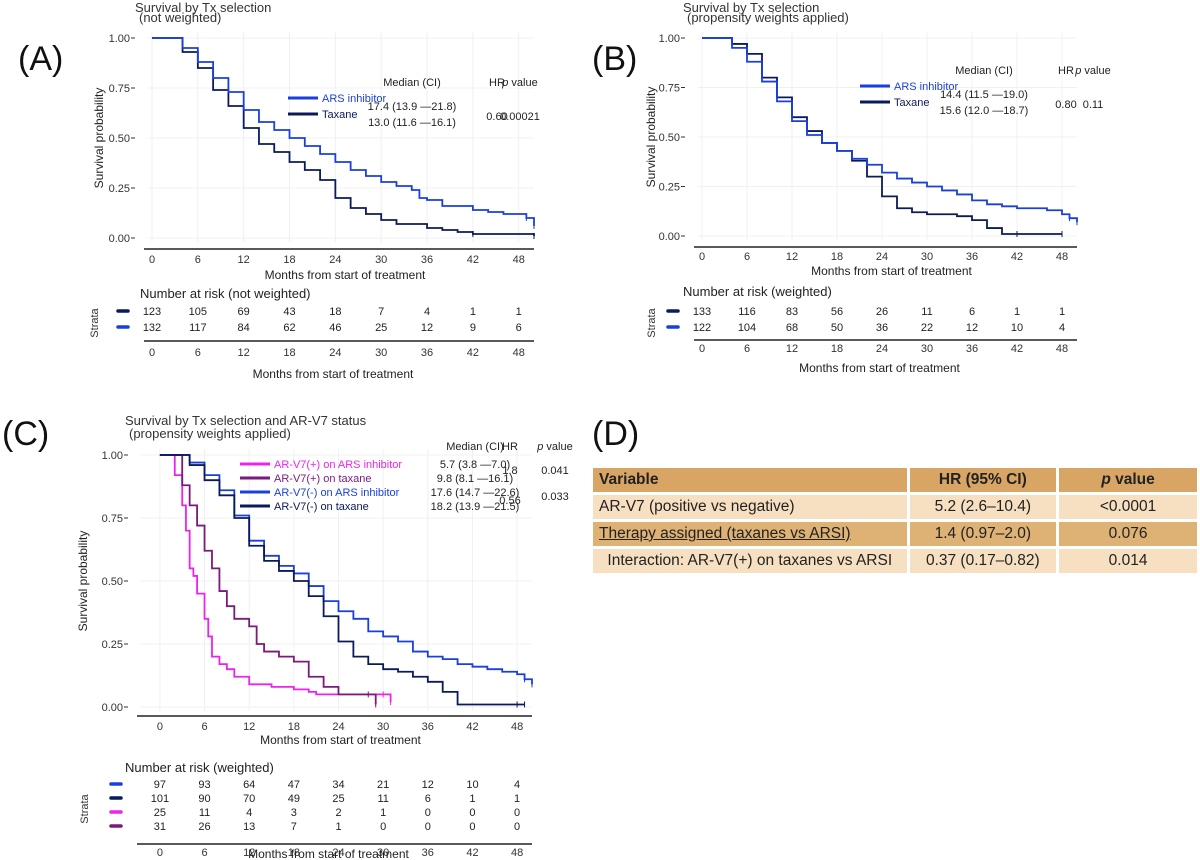 The image size is (1200, 860). What do you see at coordinates (289, 328) in the screenshot?
I see `risk-count: 62` at bounding box center [289, 328].